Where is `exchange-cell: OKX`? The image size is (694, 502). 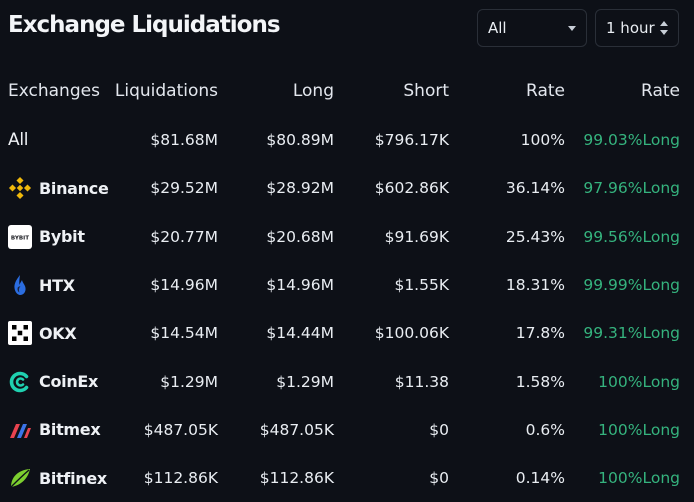
exchange-cell: OKX is located at coordinates (42, 333).